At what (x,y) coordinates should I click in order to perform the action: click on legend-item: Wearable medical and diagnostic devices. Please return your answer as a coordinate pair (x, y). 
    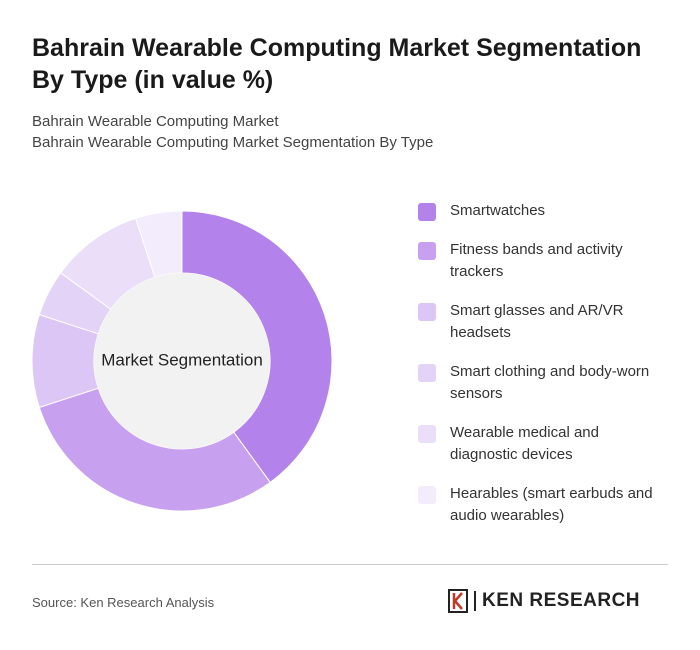
    Looking at the image, I should click on (541, 444).